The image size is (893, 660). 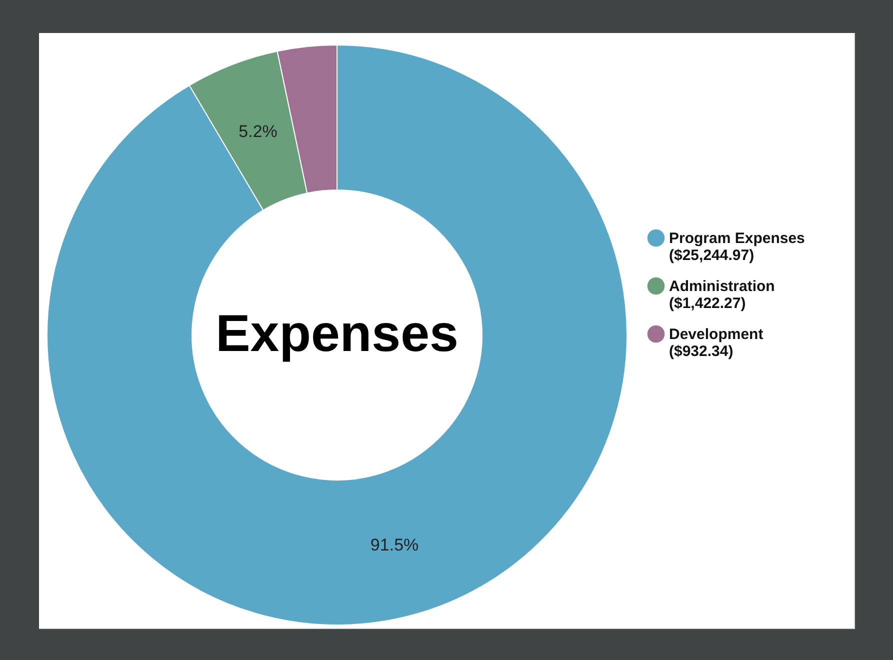 I want to click on legend-label: Administration ($1,422.27), so click(x=722, y=295).